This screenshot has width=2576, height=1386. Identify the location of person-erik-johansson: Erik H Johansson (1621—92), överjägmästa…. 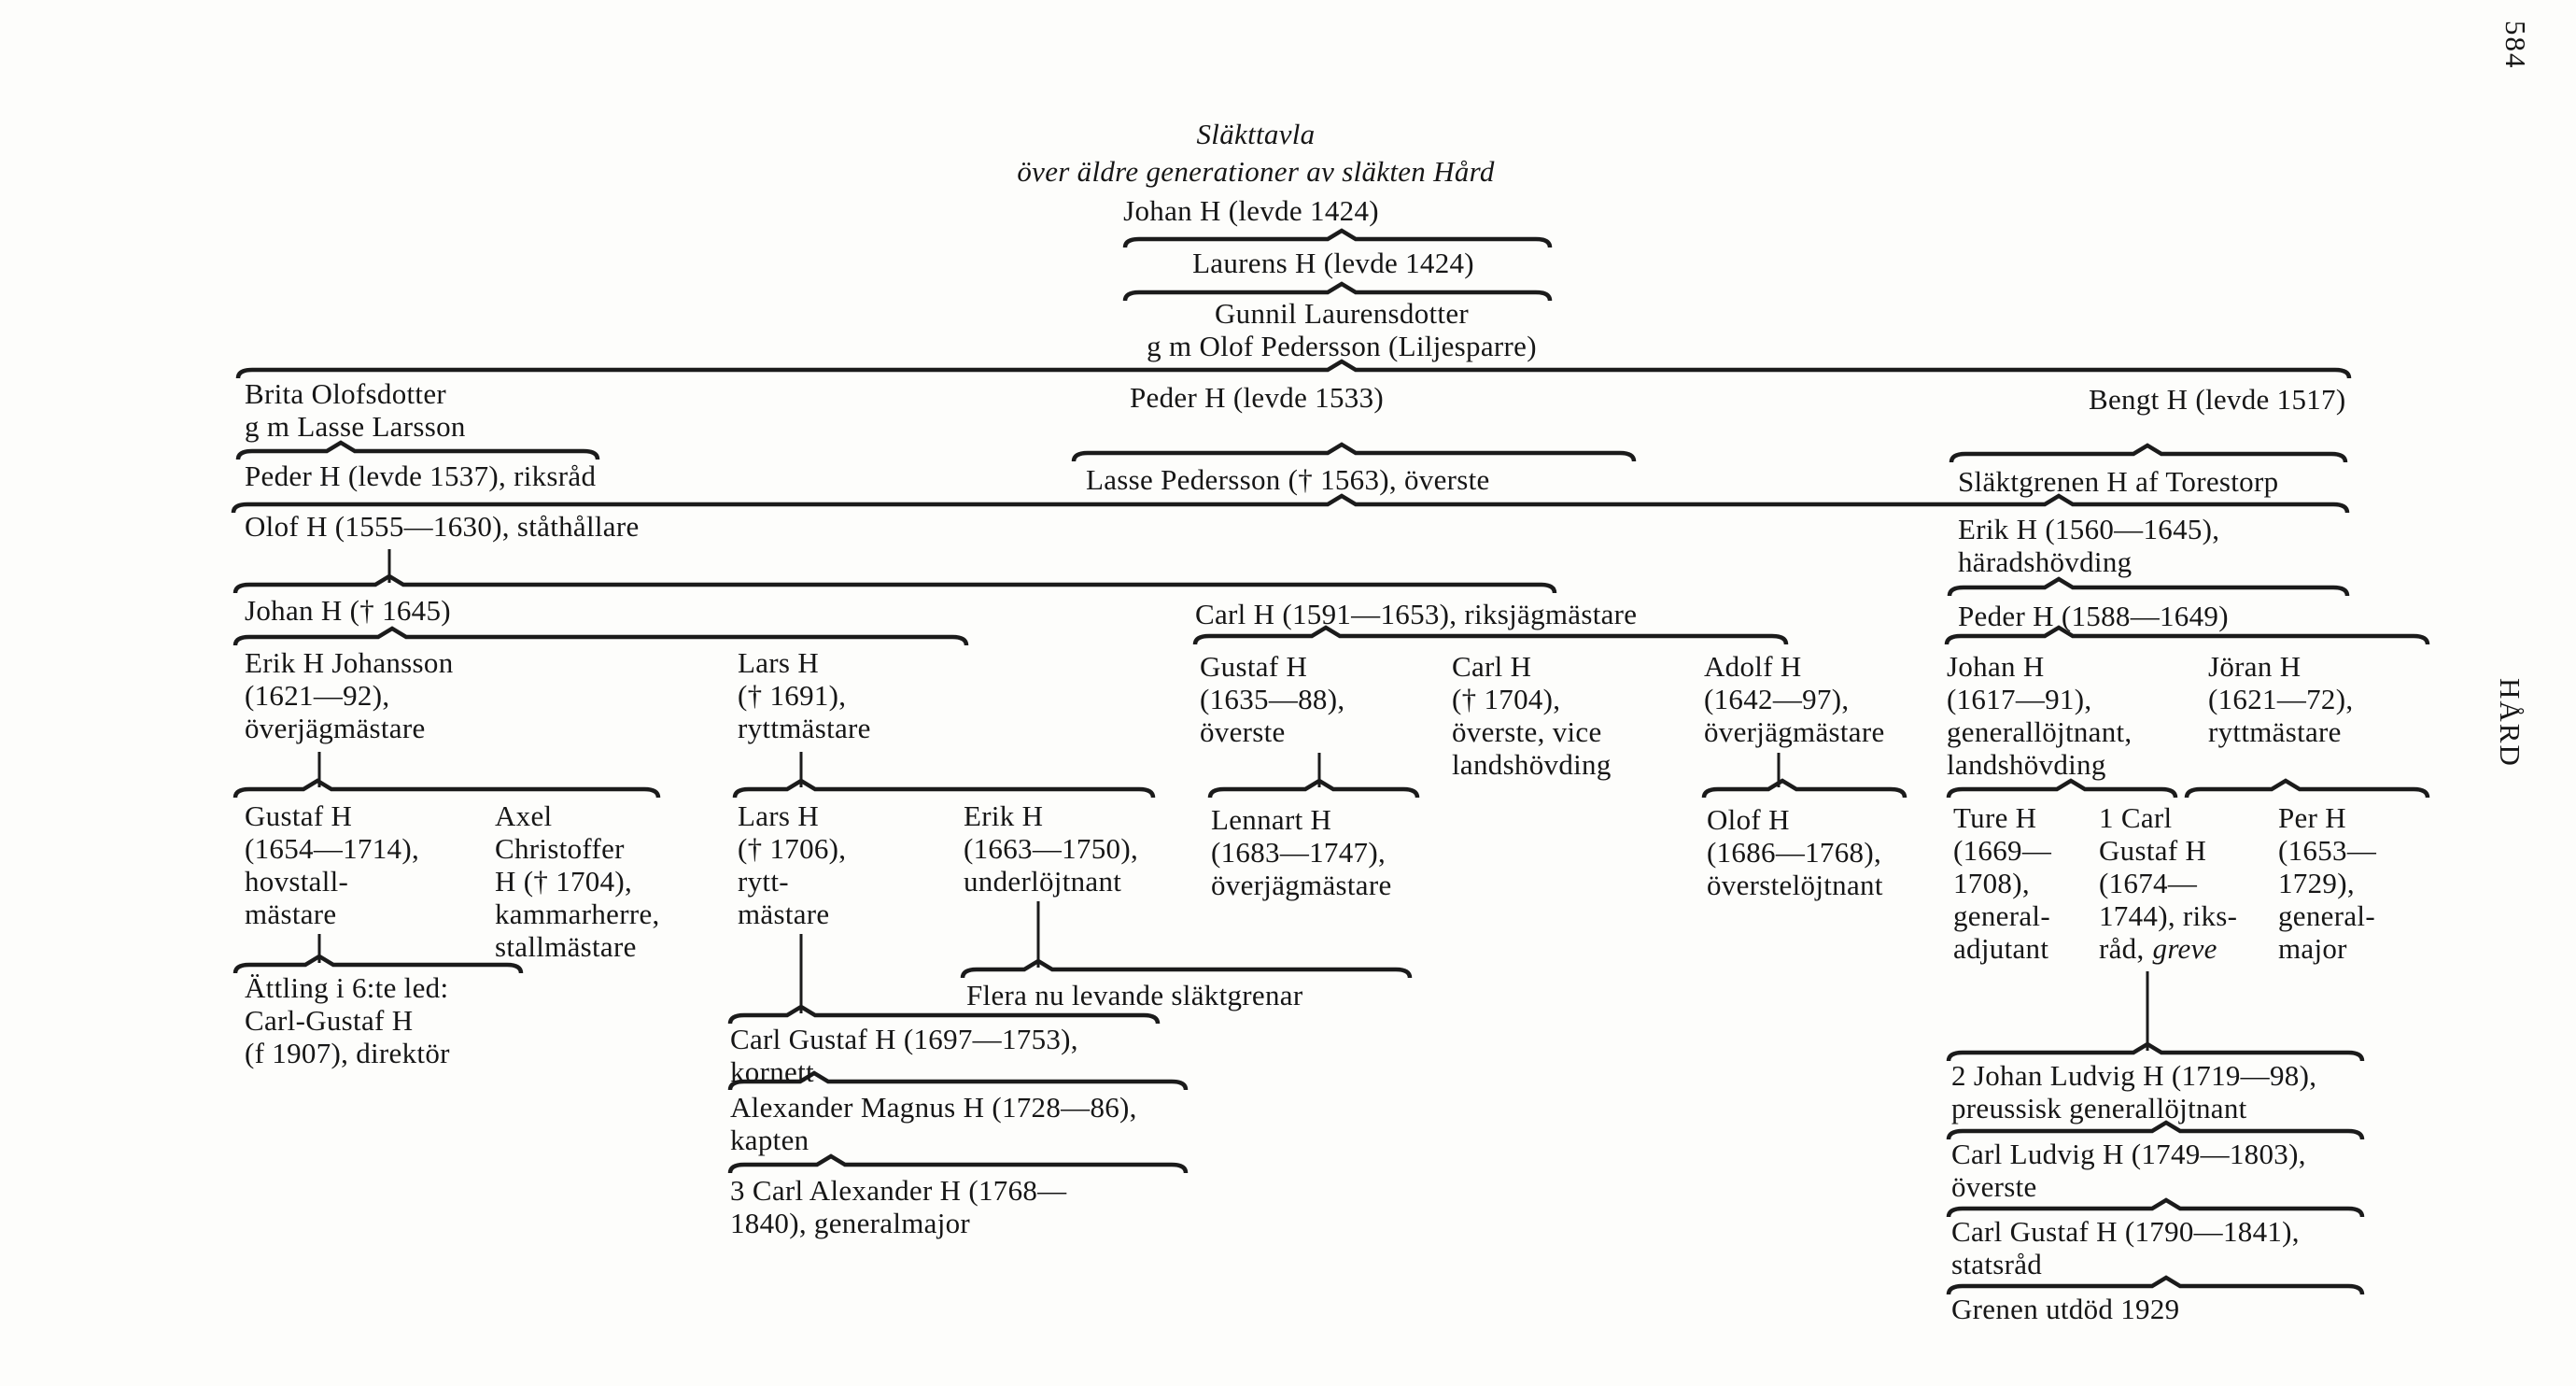
(350, 695).